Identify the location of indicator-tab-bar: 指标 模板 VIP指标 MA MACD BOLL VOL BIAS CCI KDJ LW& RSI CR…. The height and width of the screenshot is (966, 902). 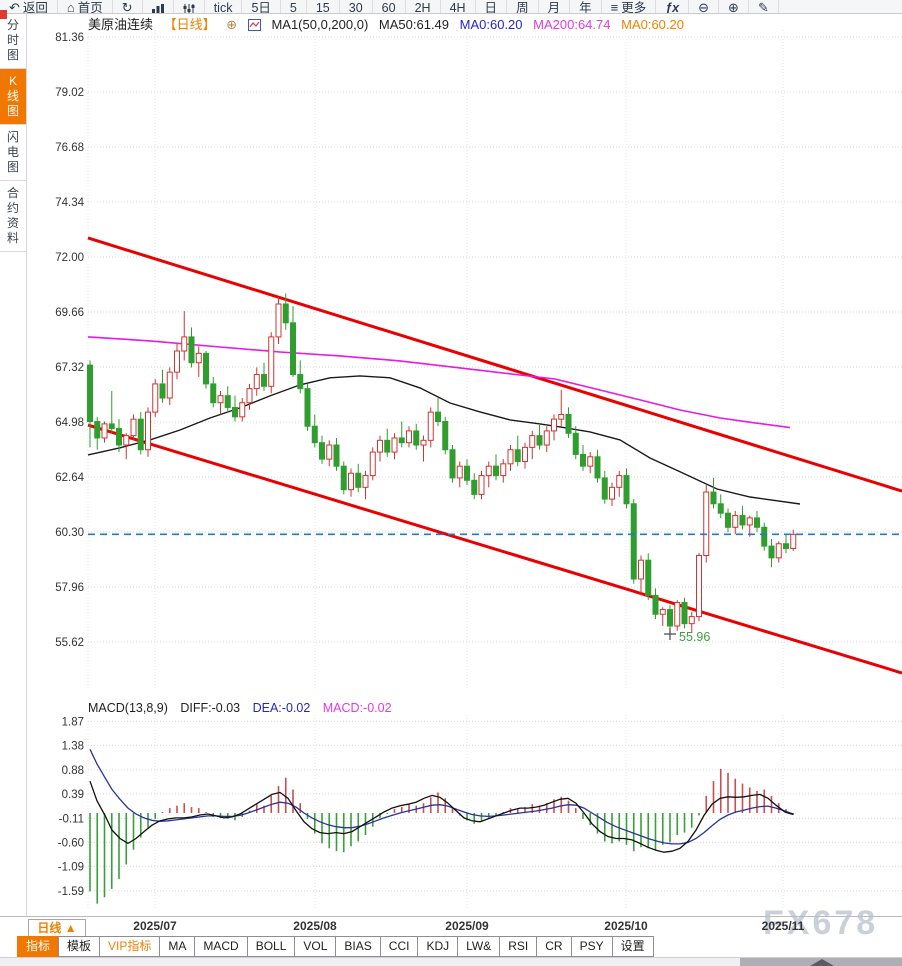
(335, 946).